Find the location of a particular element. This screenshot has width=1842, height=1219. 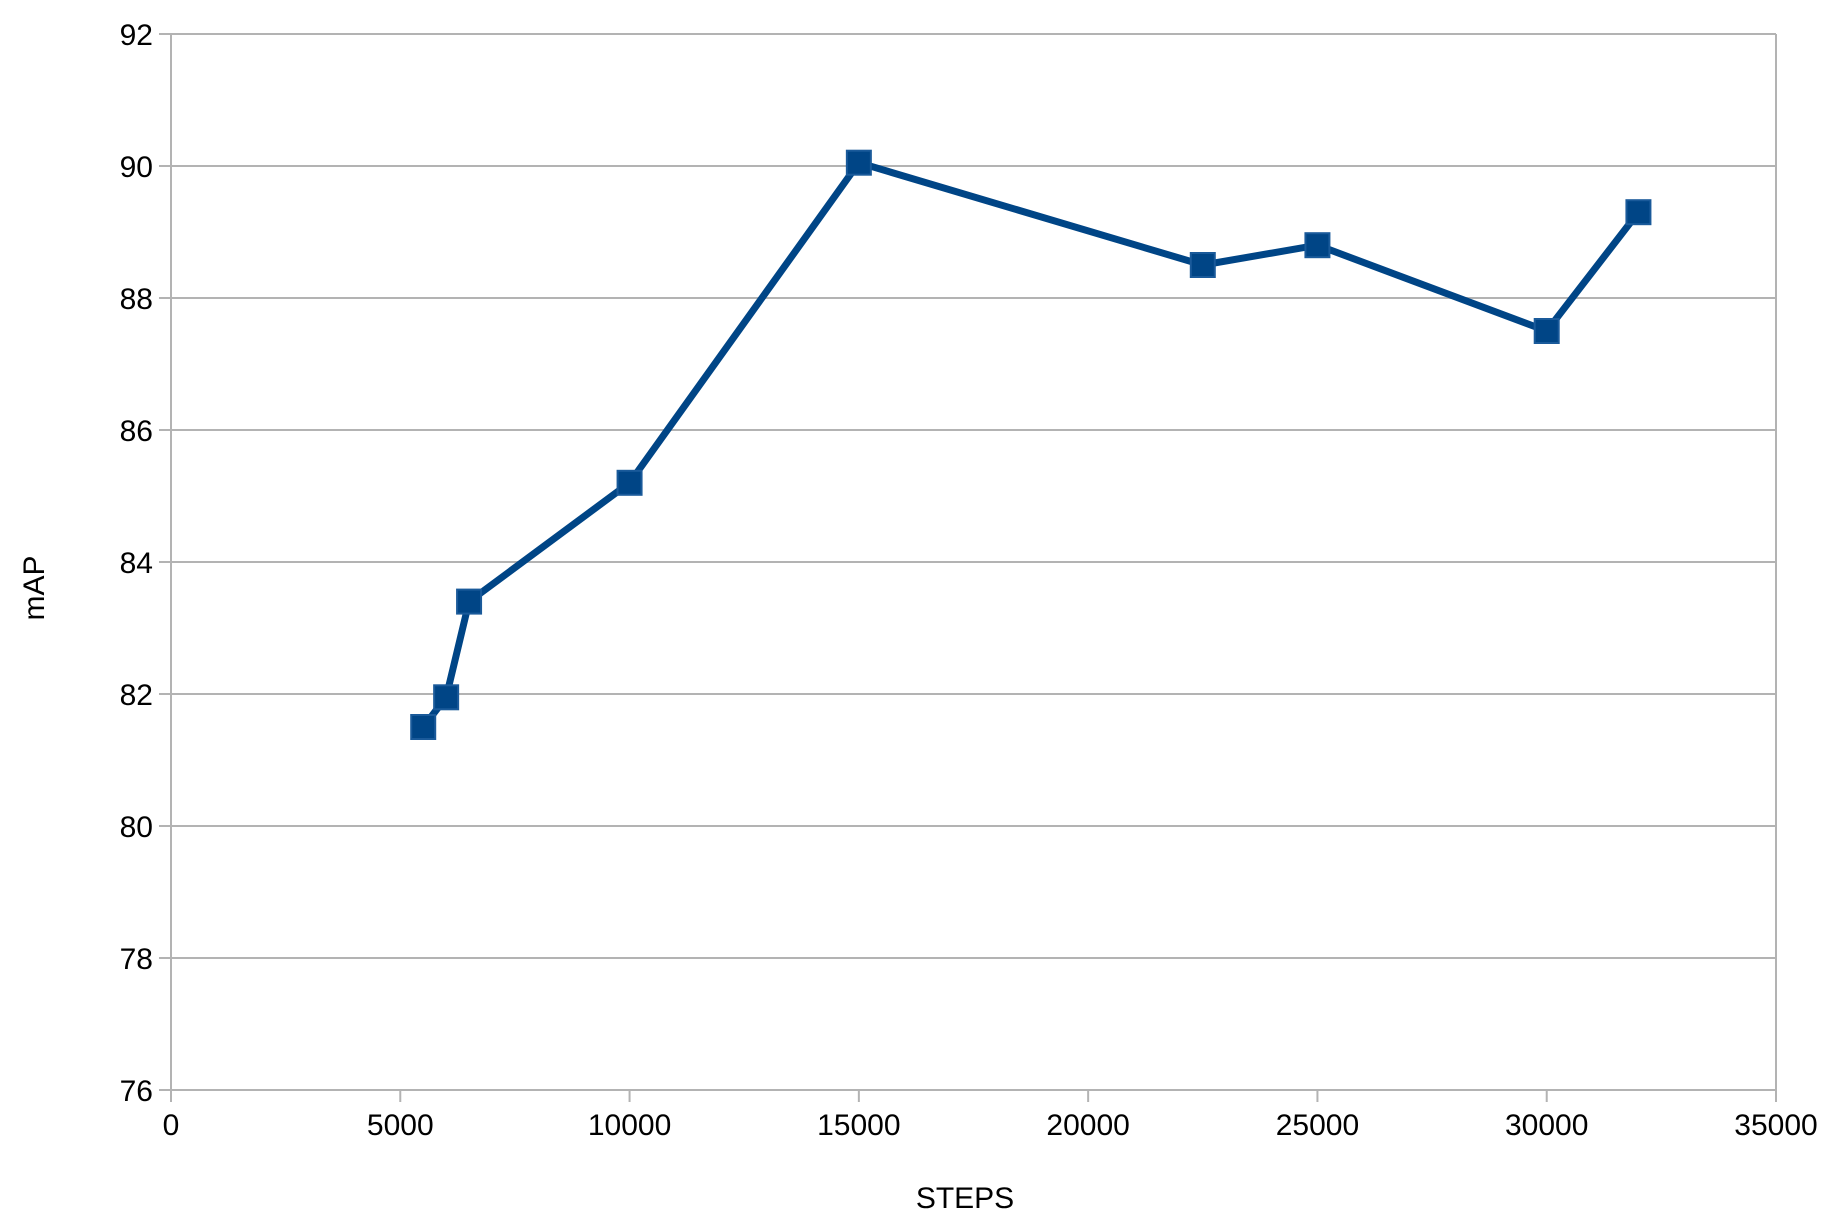

y-tick-label: 80 is located at coordinates (136, 827).